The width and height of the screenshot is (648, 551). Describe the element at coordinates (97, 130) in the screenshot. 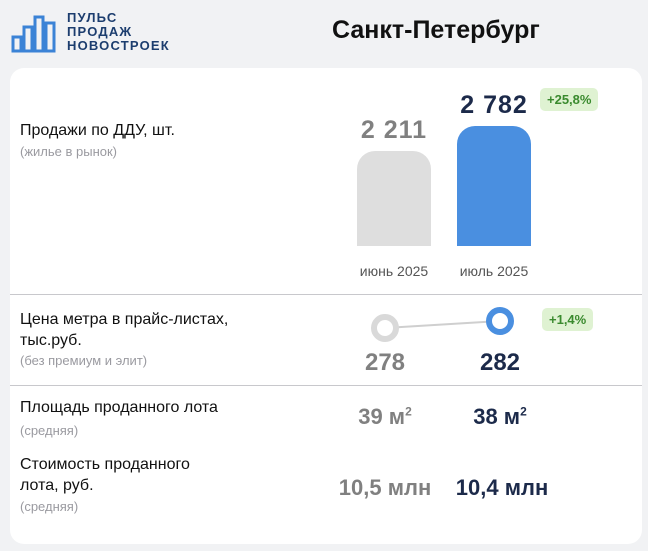

I see `sales-label: Продажи по ДДУ, шт.` at that location.